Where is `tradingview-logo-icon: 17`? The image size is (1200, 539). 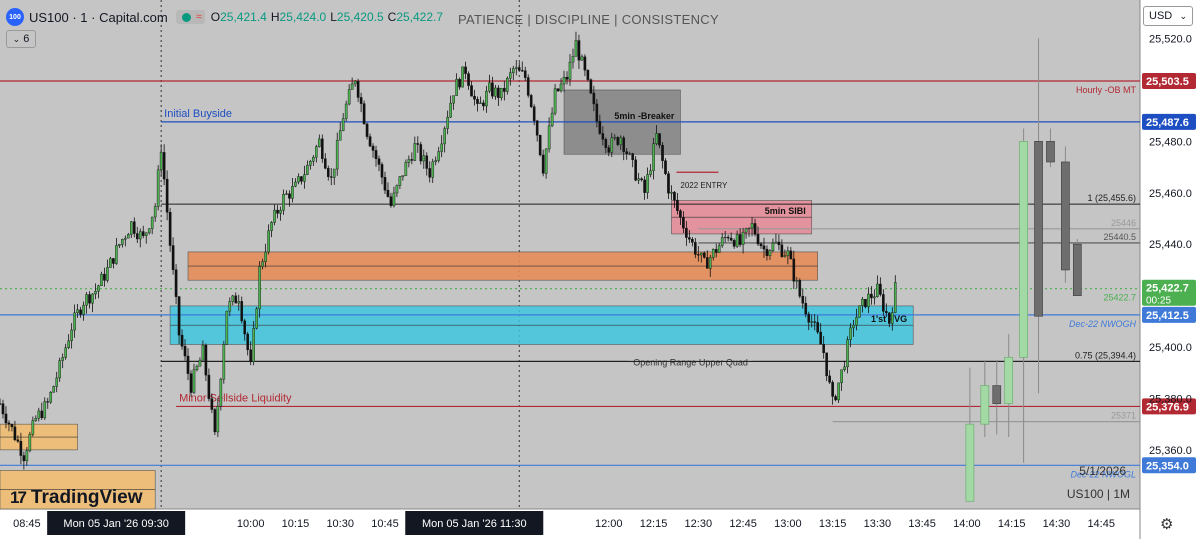
tradingview-logo-icon: 17 is located at coordinates (18, 497).